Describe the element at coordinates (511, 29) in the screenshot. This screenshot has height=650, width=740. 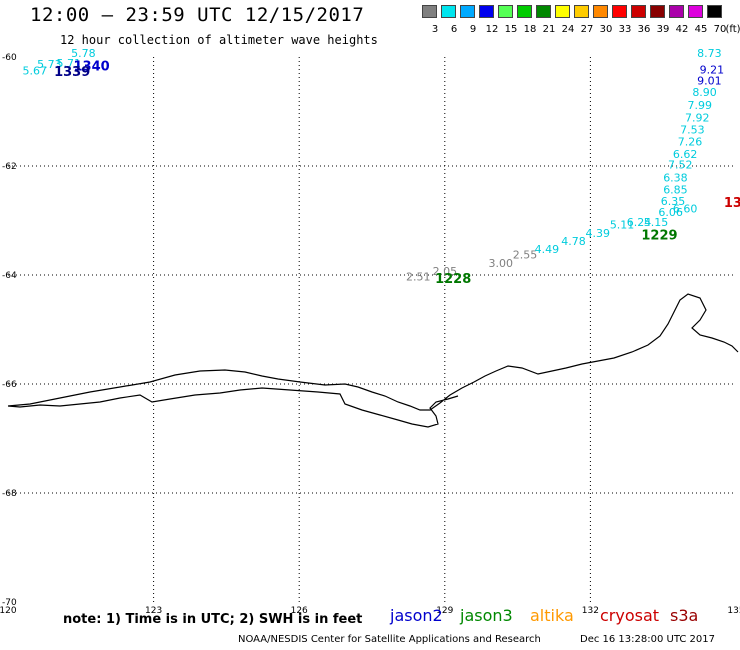
I see `scale-label: 15` at that location.